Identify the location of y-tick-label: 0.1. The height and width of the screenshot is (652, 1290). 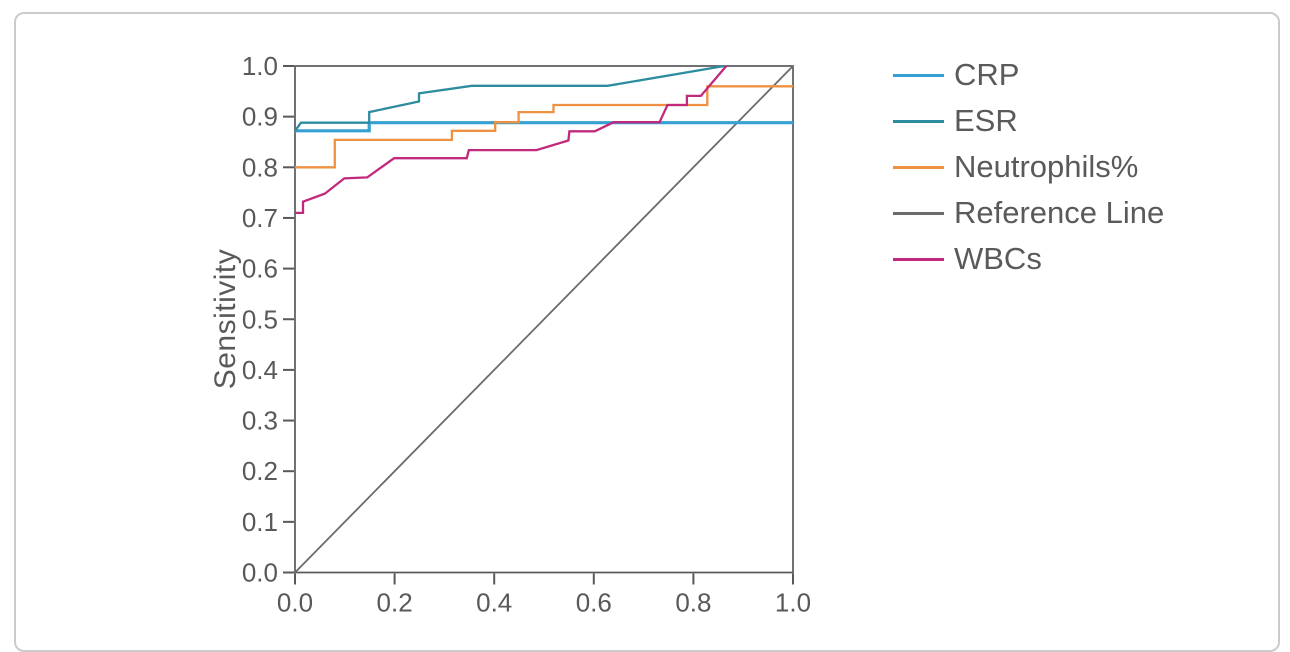
(260, 522).